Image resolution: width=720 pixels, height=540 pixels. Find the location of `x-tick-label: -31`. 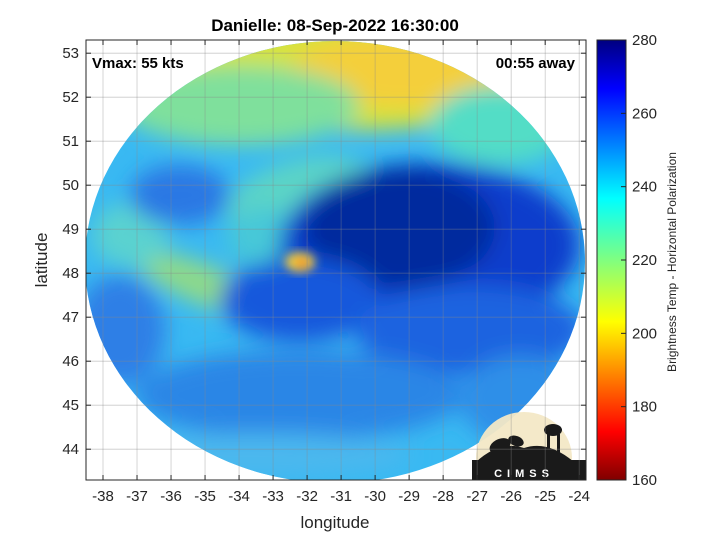

x-tick-label: -31 is located at coordinates (341, 496).